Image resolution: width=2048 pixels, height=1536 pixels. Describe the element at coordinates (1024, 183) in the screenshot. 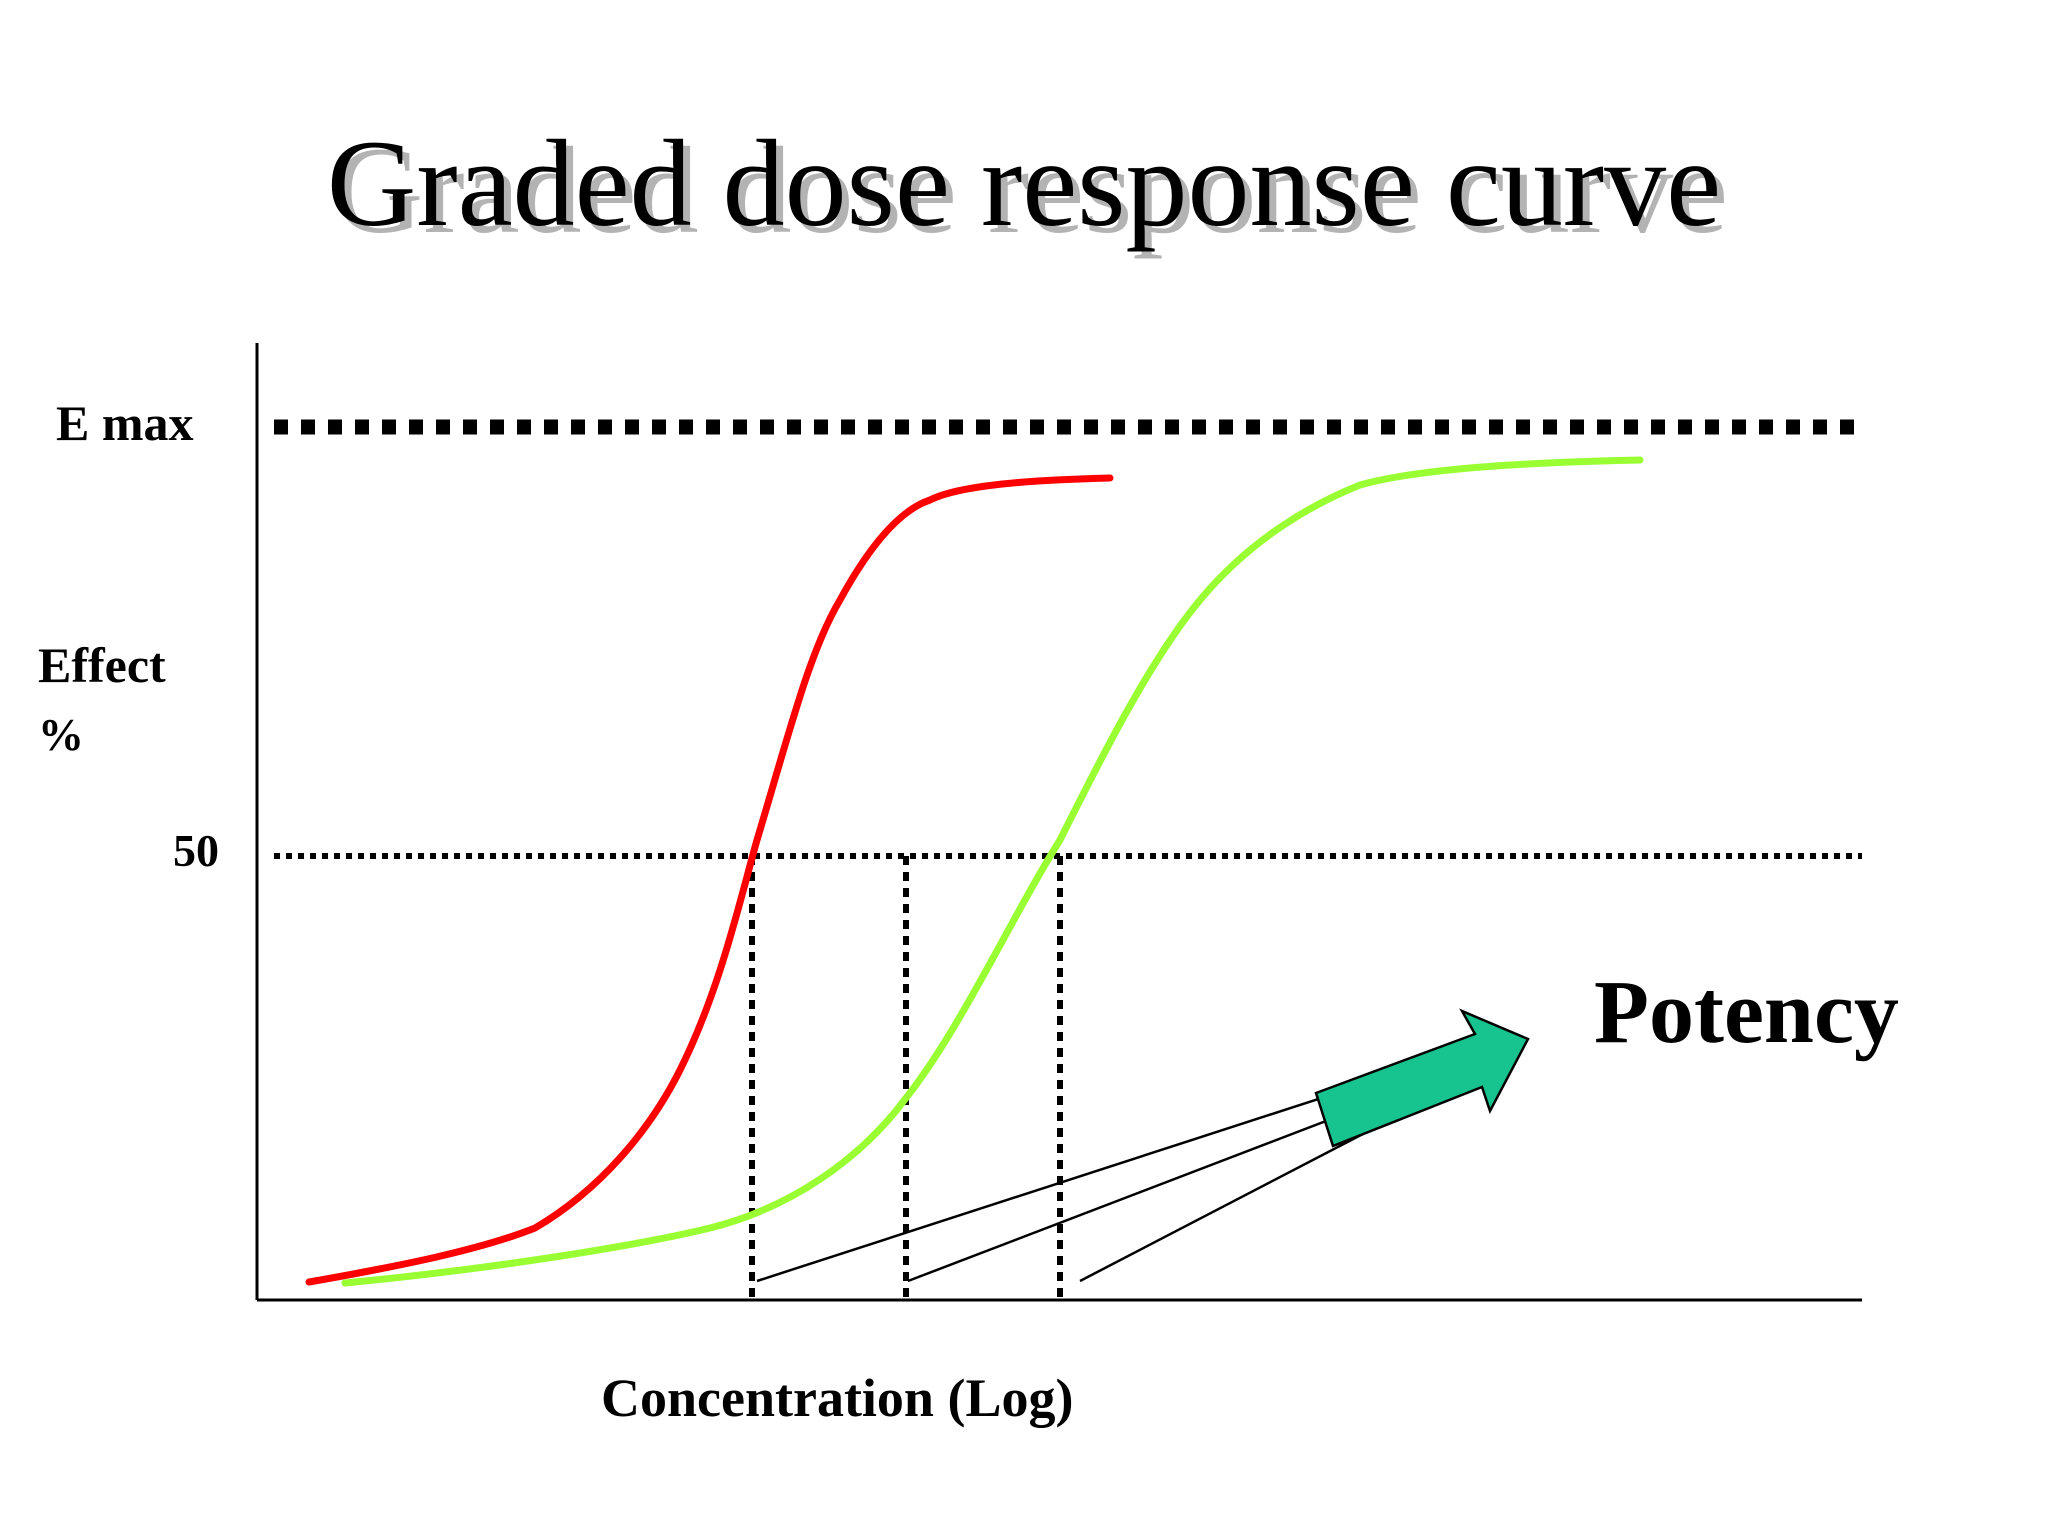

I see `page-title: Graded dose response curve` at that location.